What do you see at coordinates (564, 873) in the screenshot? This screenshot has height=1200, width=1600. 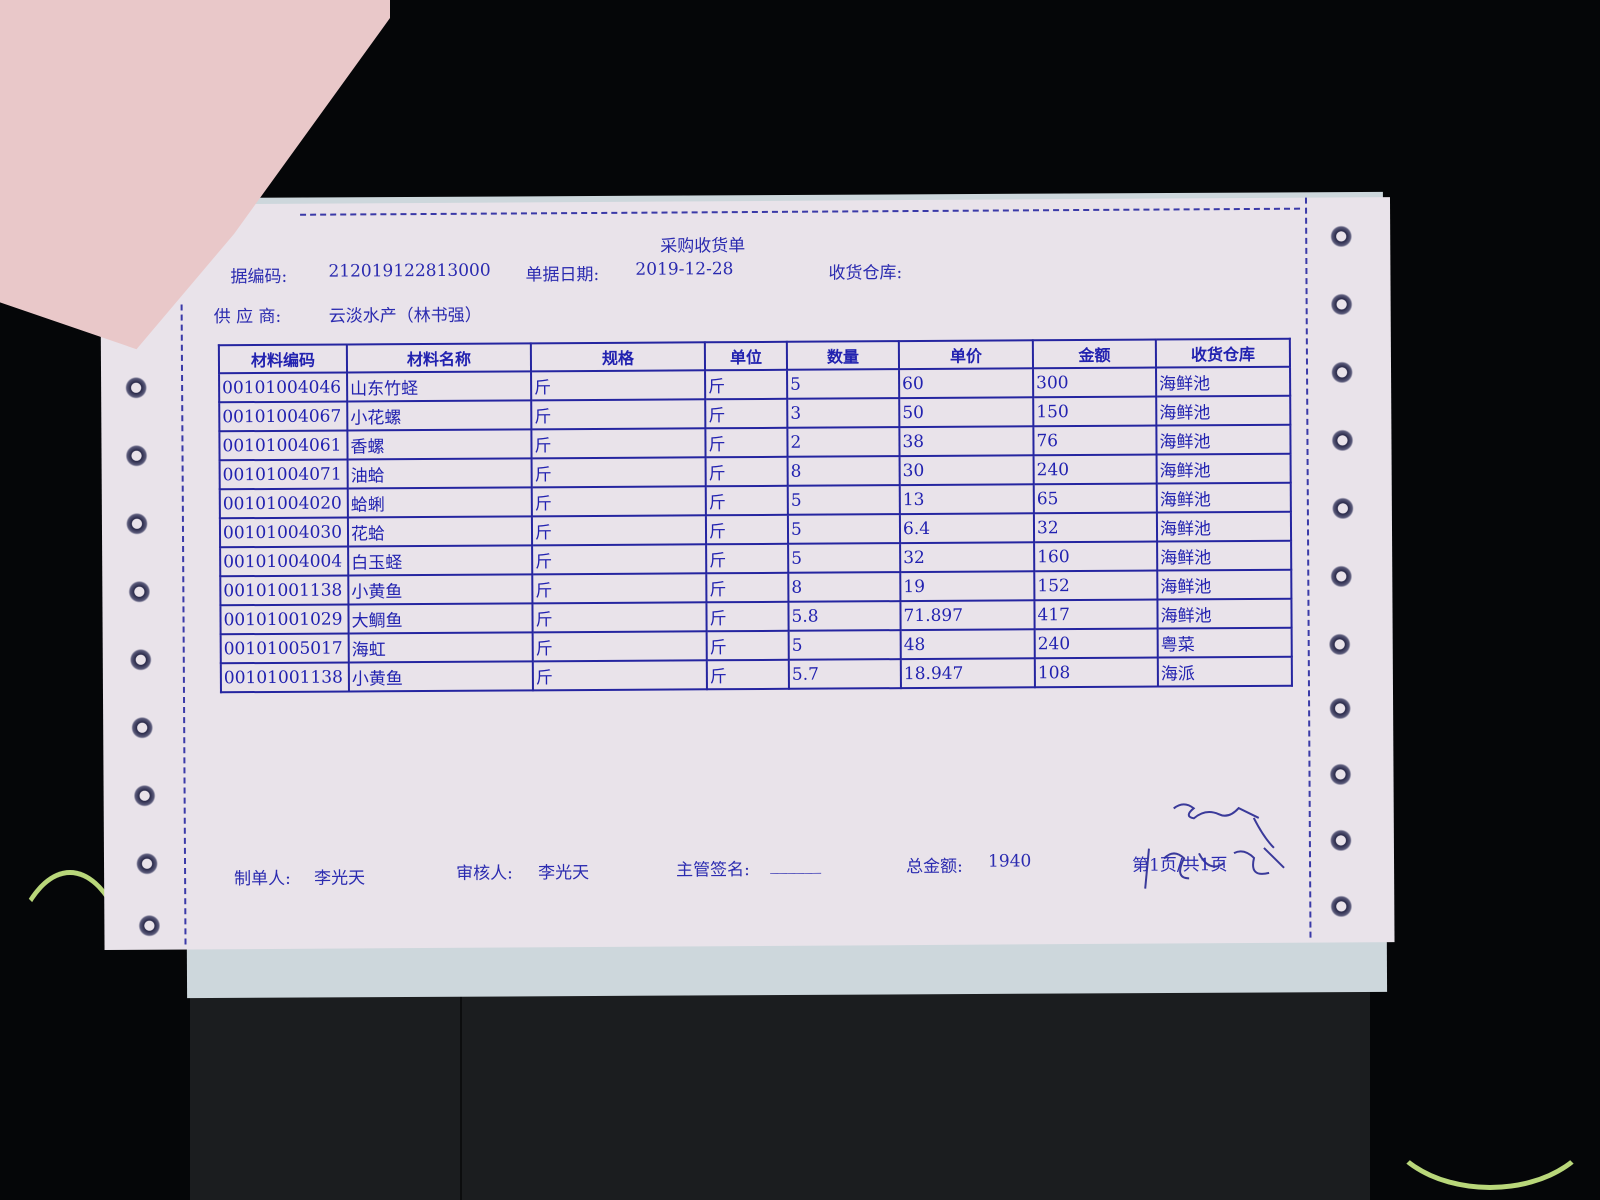 I see `reviewer: 李光天` at bounding box center [564, 873].